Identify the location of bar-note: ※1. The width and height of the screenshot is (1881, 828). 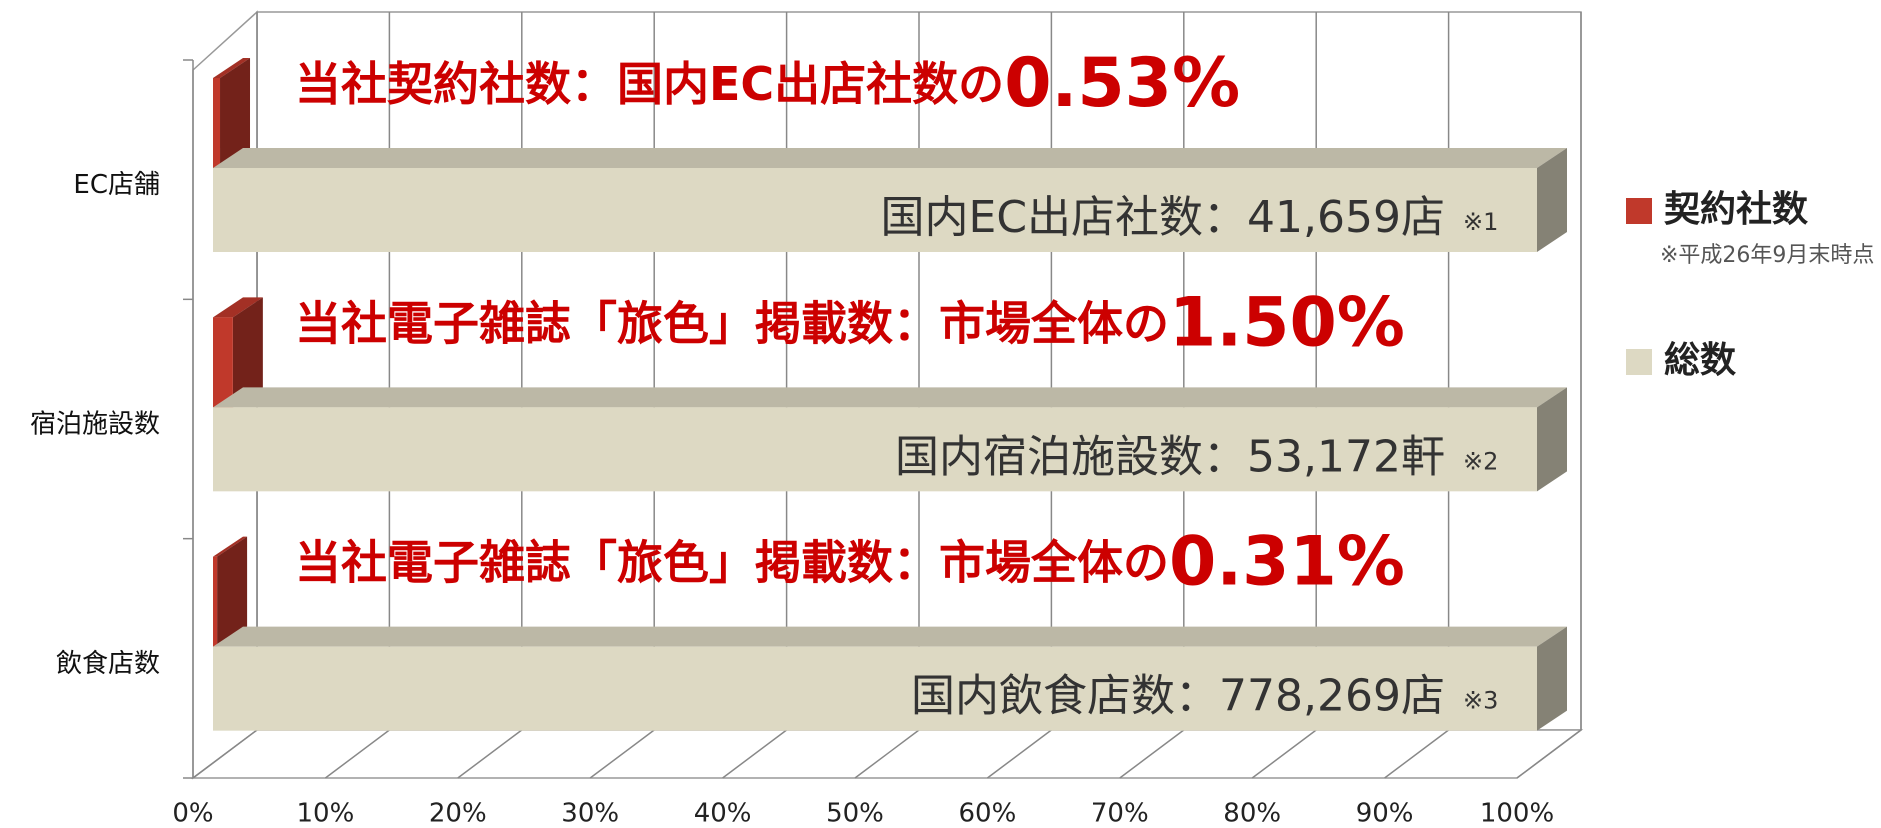
(1480, 222).